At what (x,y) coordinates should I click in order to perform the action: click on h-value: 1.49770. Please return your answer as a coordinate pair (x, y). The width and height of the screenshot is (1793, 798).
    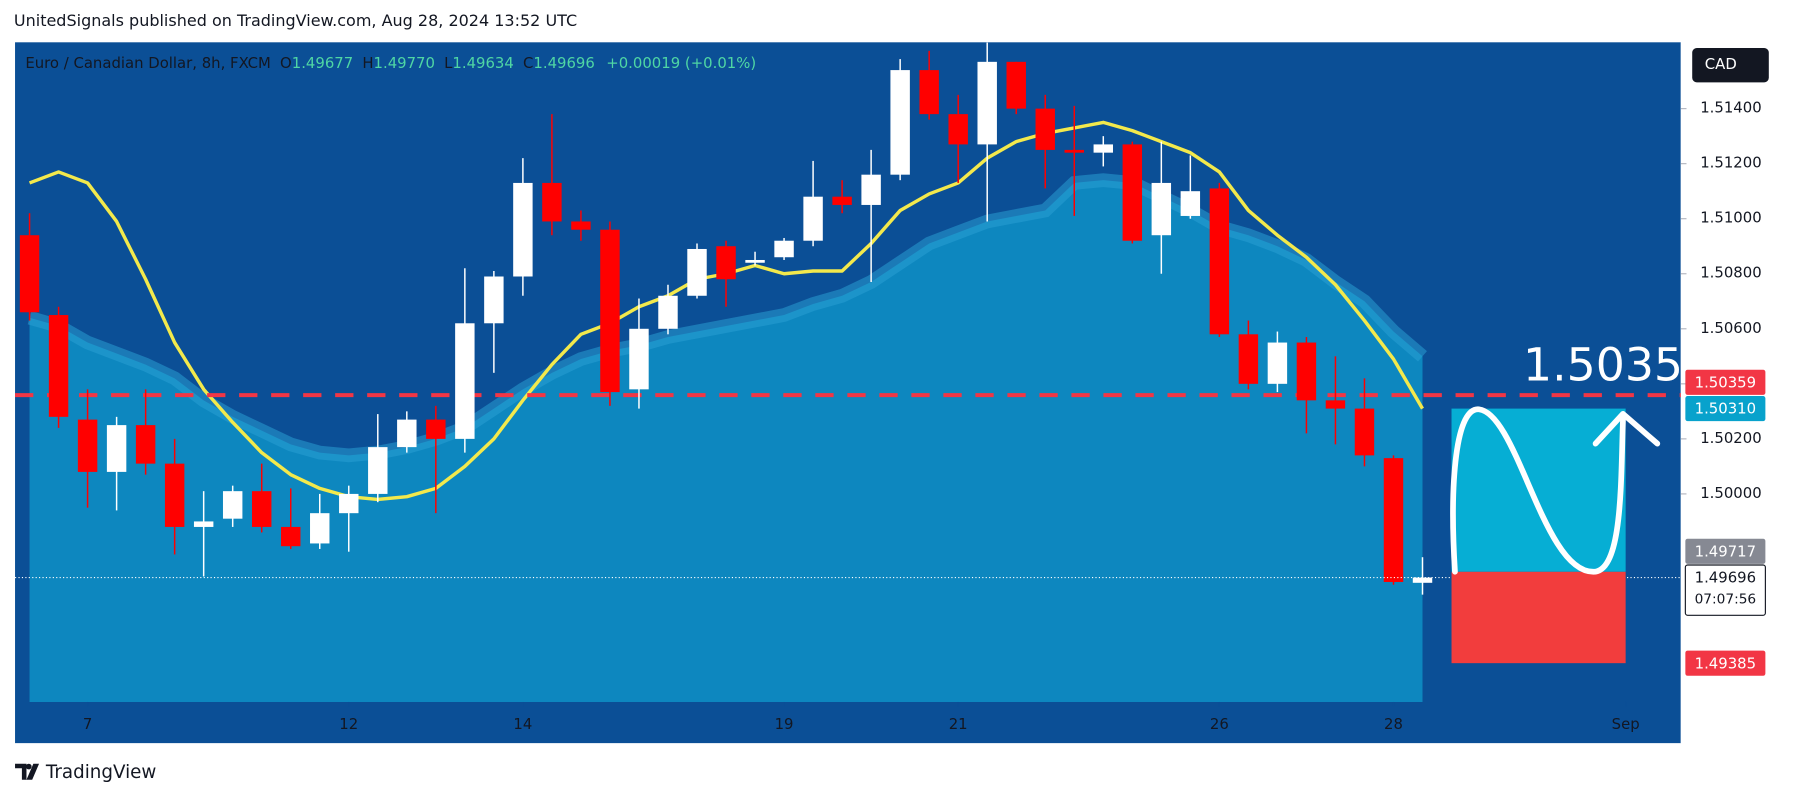
    Looking at the image, I should click on (404, 63).